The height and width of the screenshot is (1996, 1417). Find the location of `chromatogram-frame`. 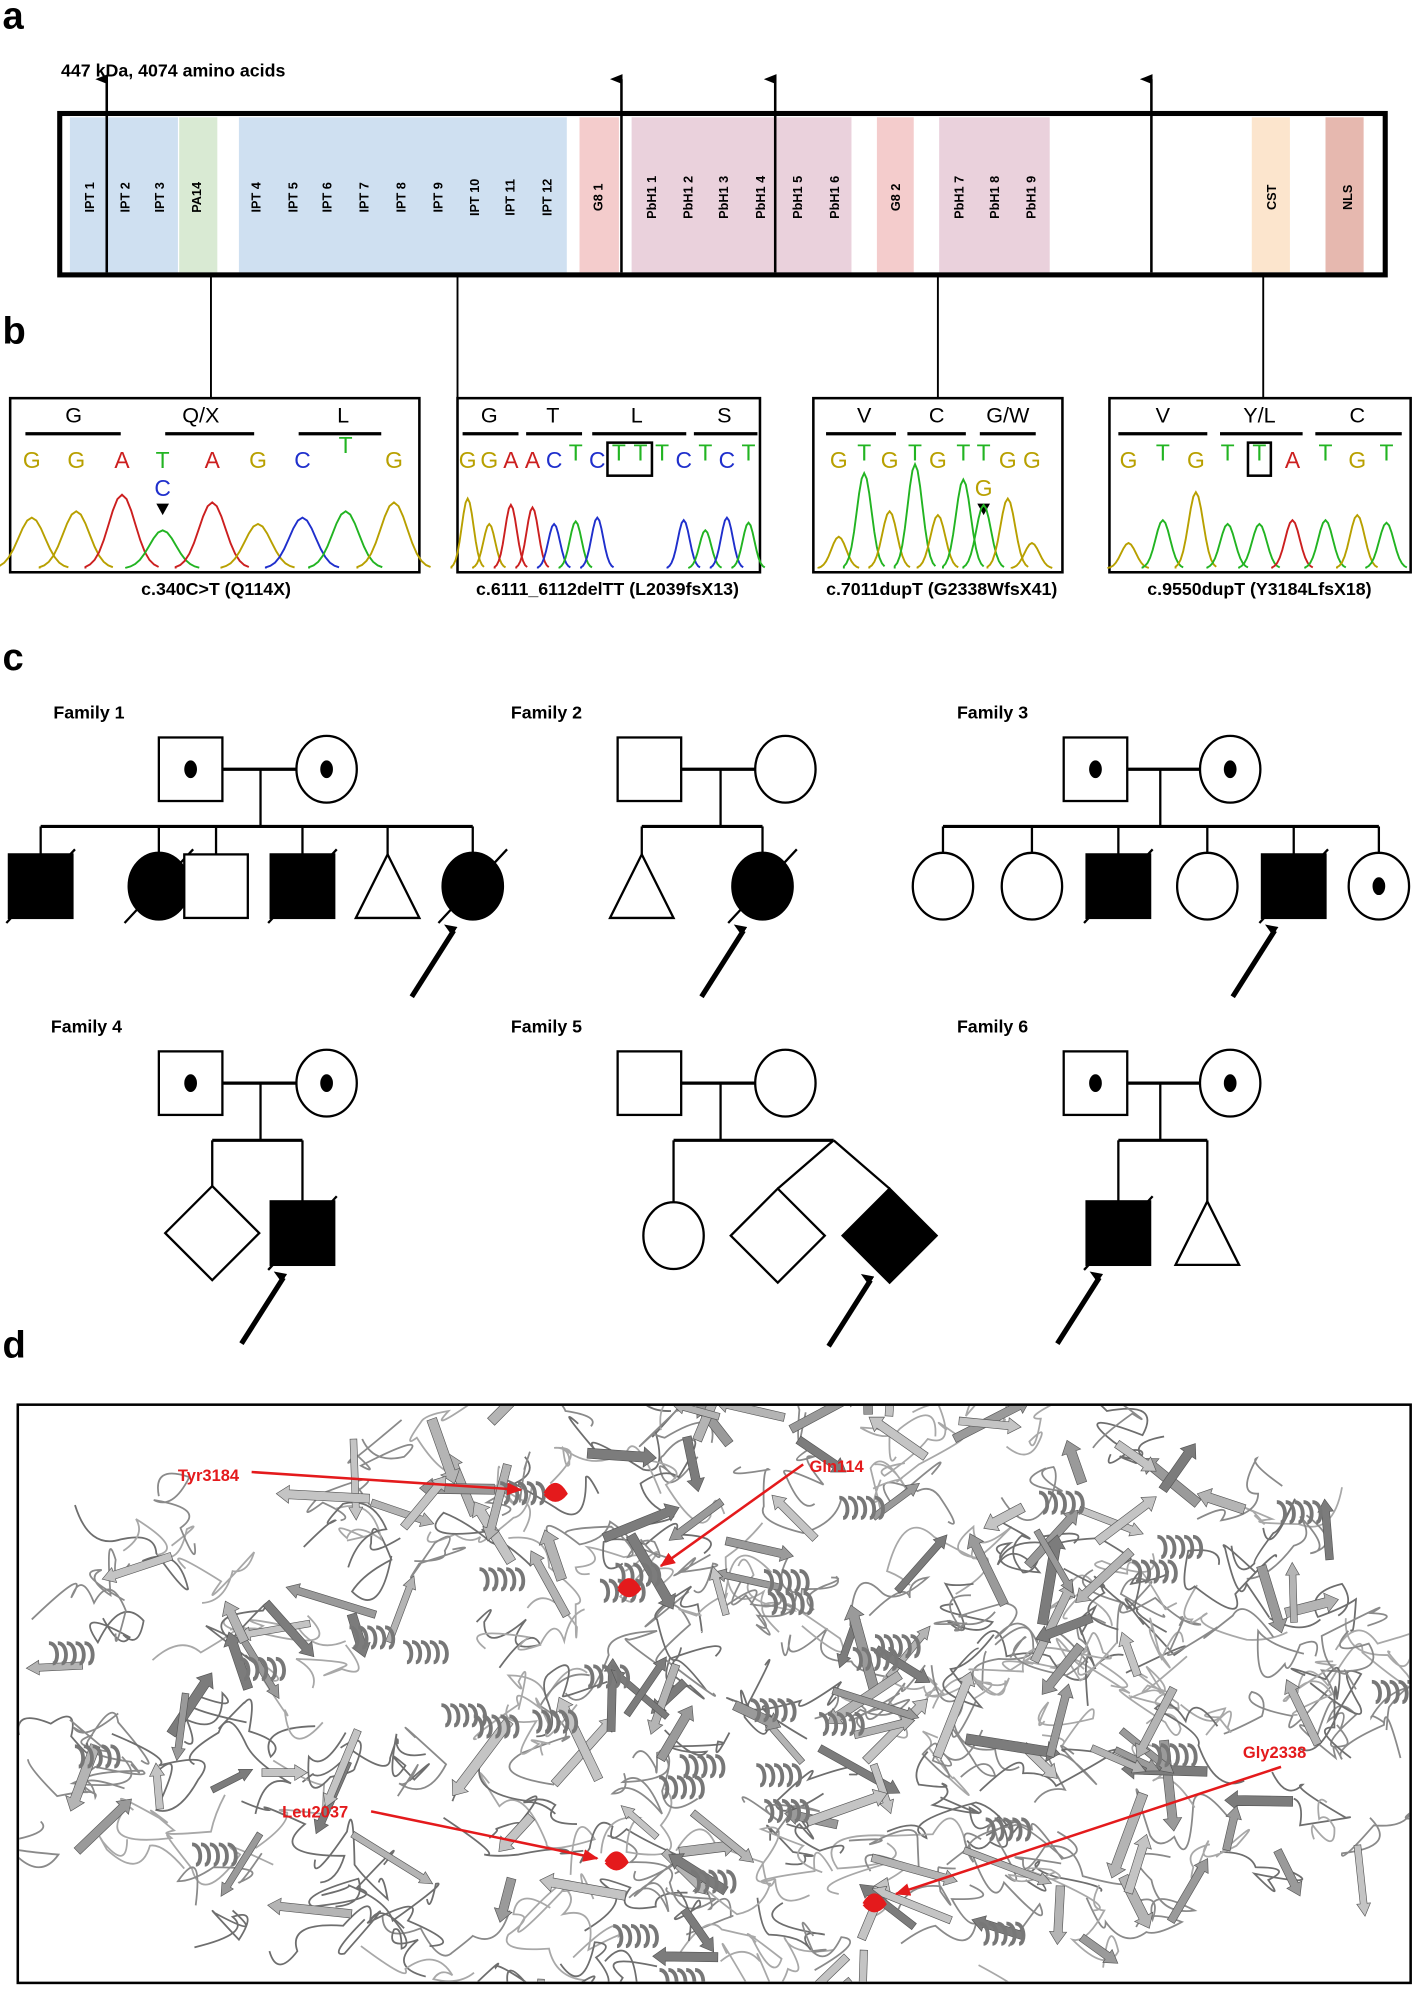

chromatogram-frame is located at coordinates (609, 485).